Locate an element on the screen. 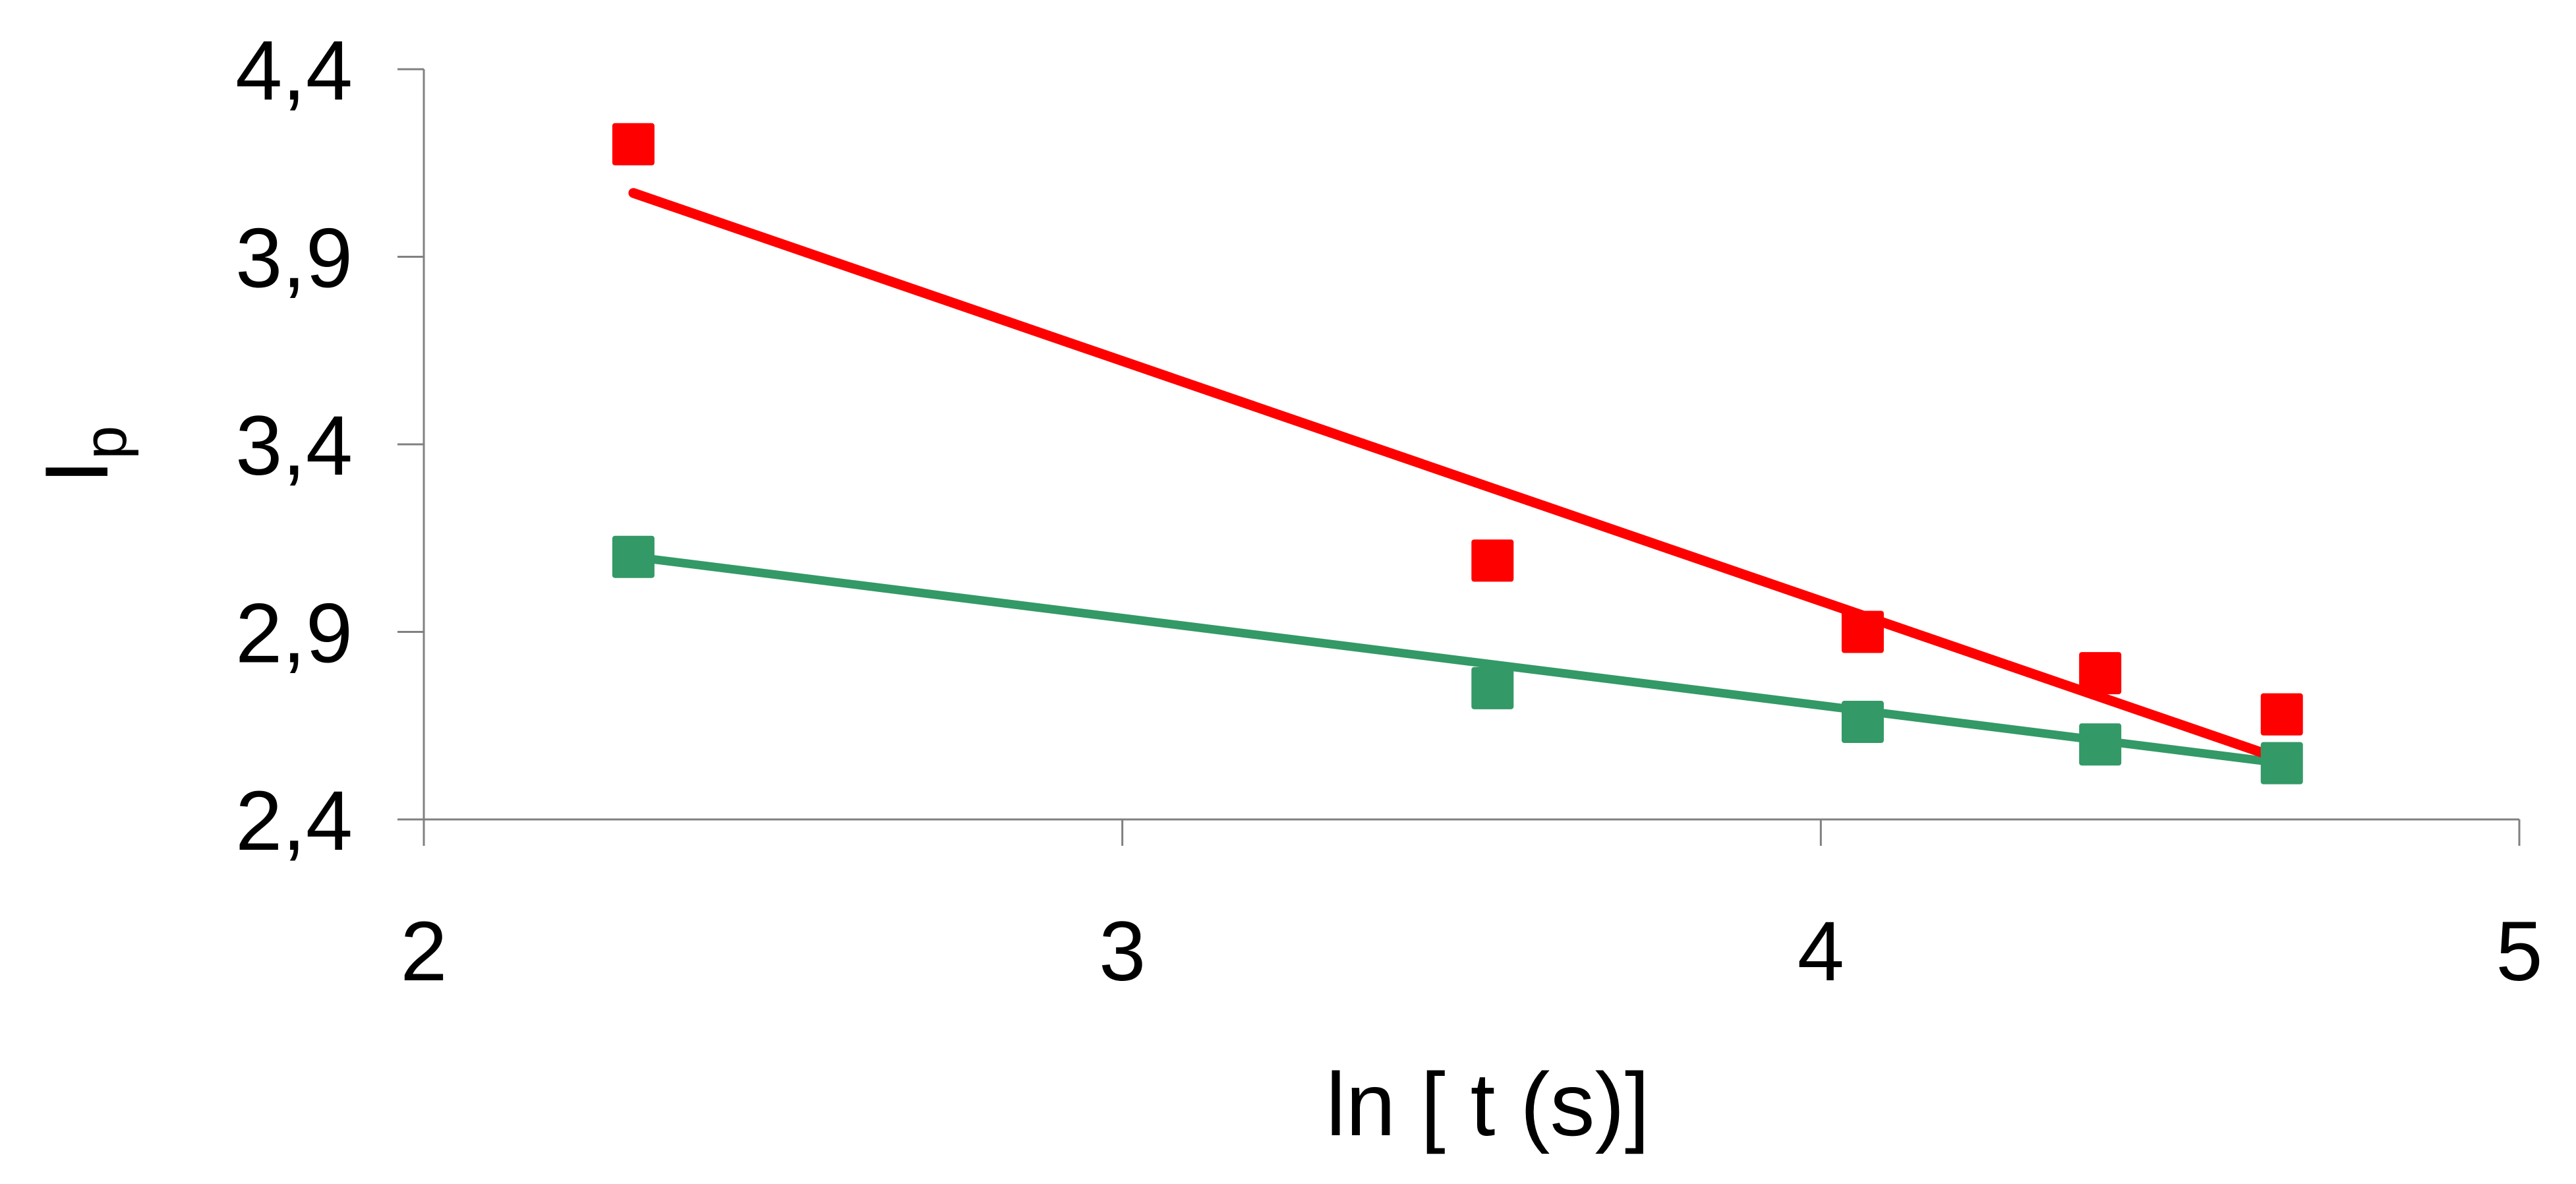  y-tick-label: 3,4 is located at coordinates (294, 446).